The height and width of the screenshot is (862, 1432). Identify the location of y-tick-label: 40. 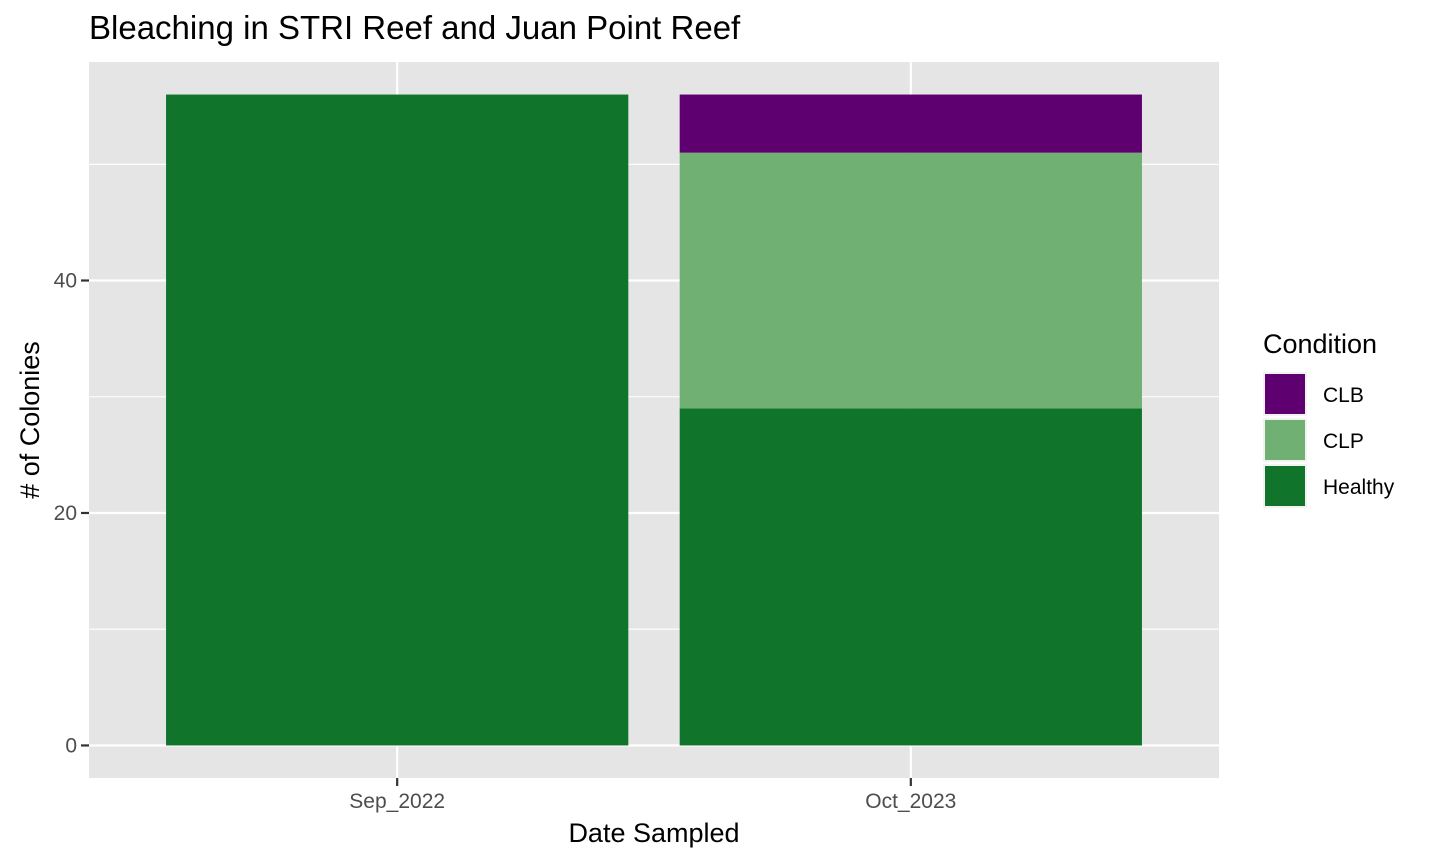
(65, 281).